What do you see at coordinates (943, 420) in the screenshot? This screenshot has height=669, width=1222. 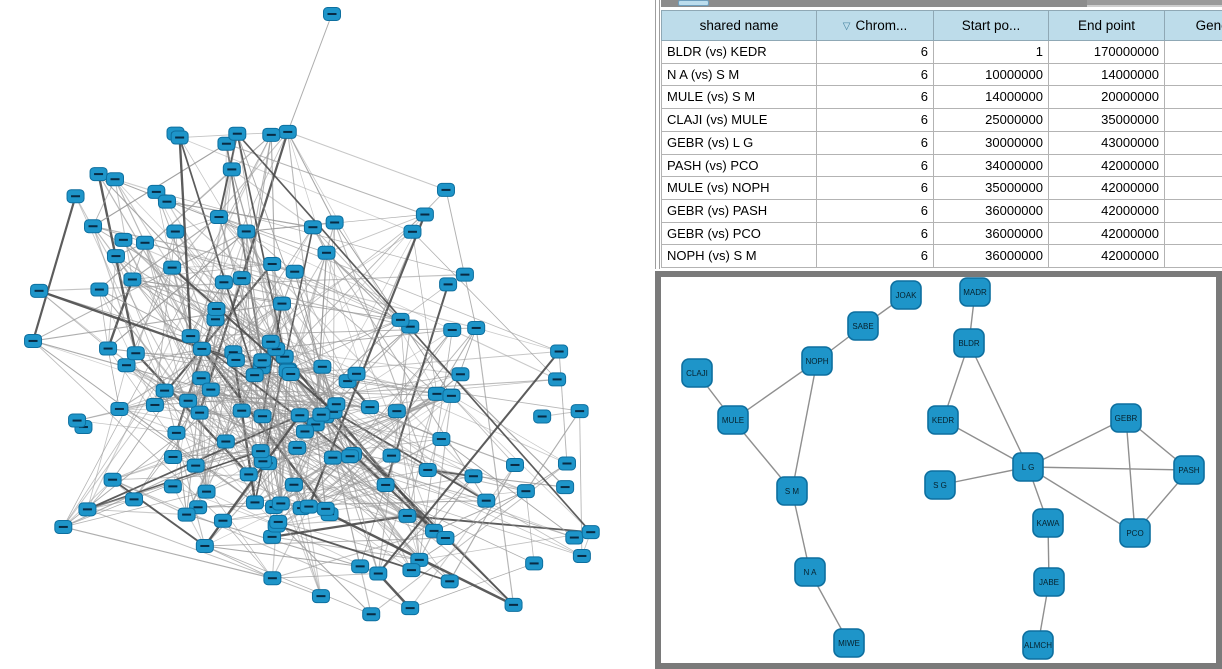 I see `node-kedr: KEDR` at bounding box center [943, 420].